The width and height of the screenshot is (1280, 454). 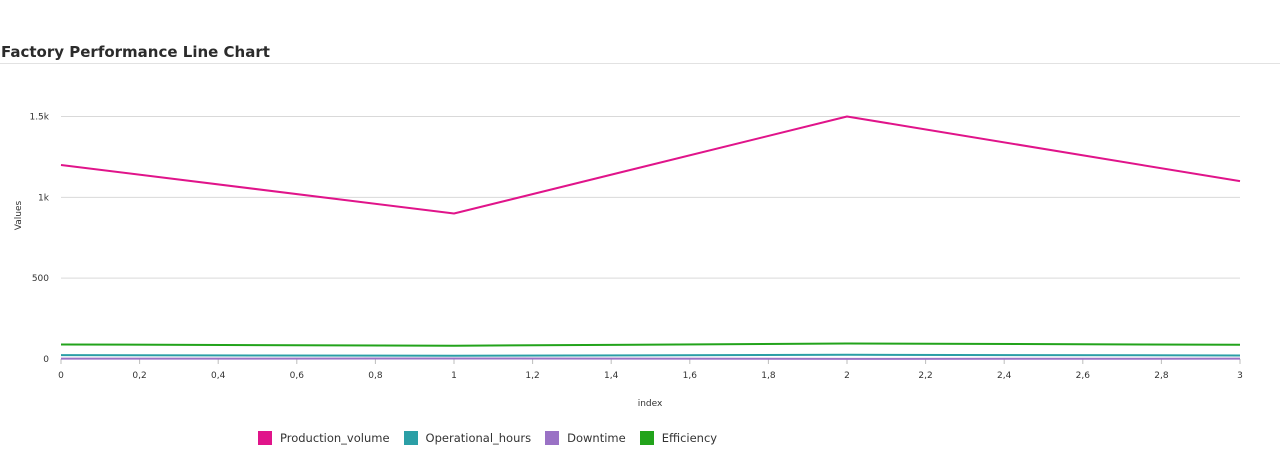 What do you see at coordinates (532, 376) in the screenshot?
I see `x-tick-label: 1,2` at bounding box center [532, 376].